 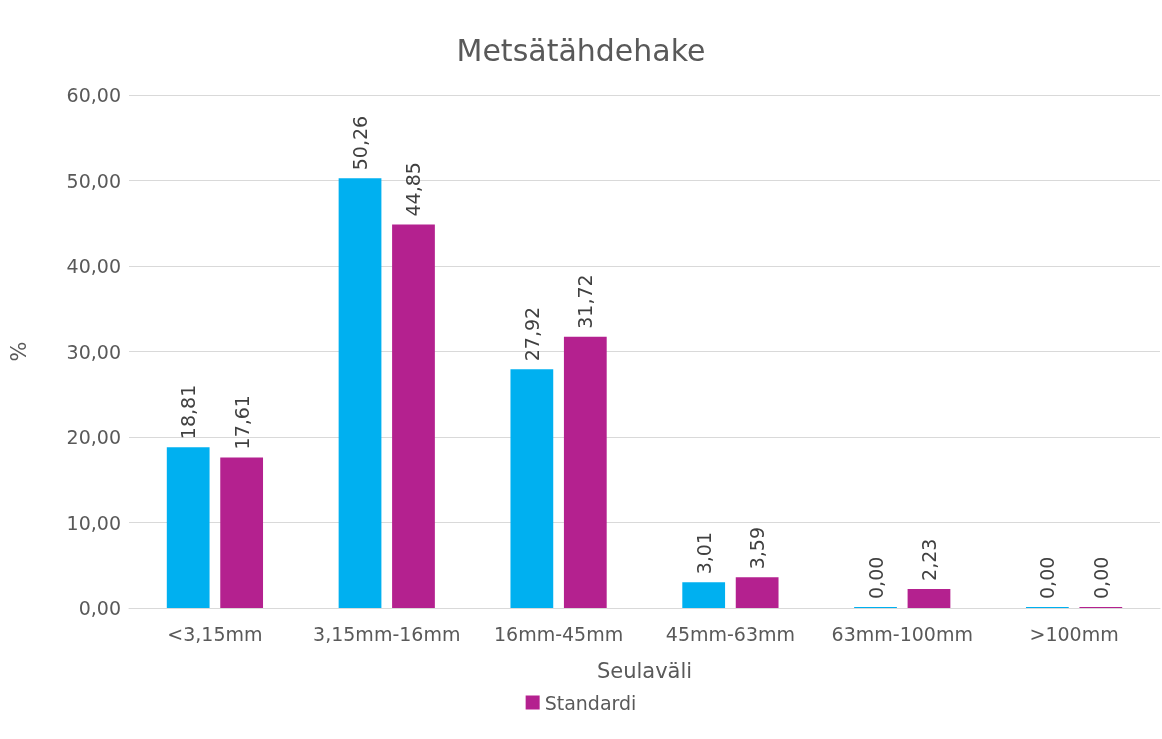 What do you see at coordinates (188, 412) in the screenshot?
I see `data-label: 18,81` at bounding box center [188, 412].